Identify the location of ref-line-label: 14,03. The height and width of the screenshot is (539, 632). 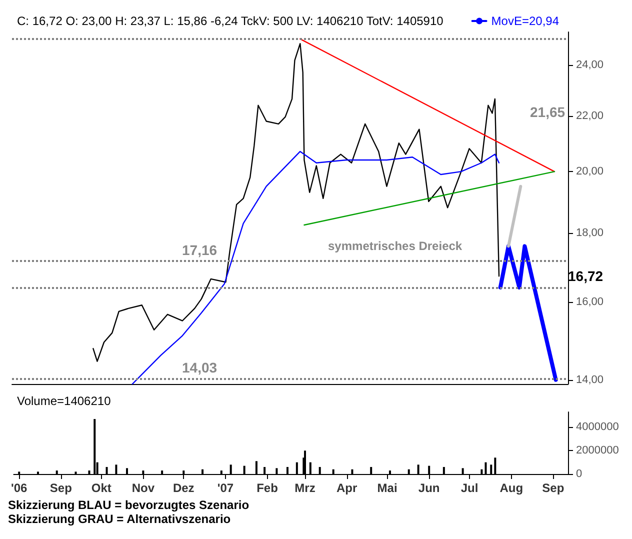
(200, 368).